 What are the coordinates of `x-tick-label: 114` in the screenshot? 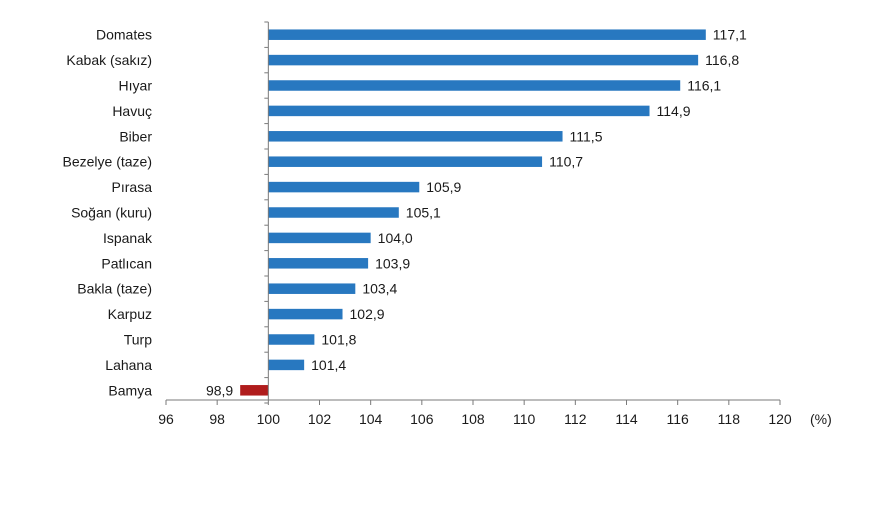 It's located at (626, 419).